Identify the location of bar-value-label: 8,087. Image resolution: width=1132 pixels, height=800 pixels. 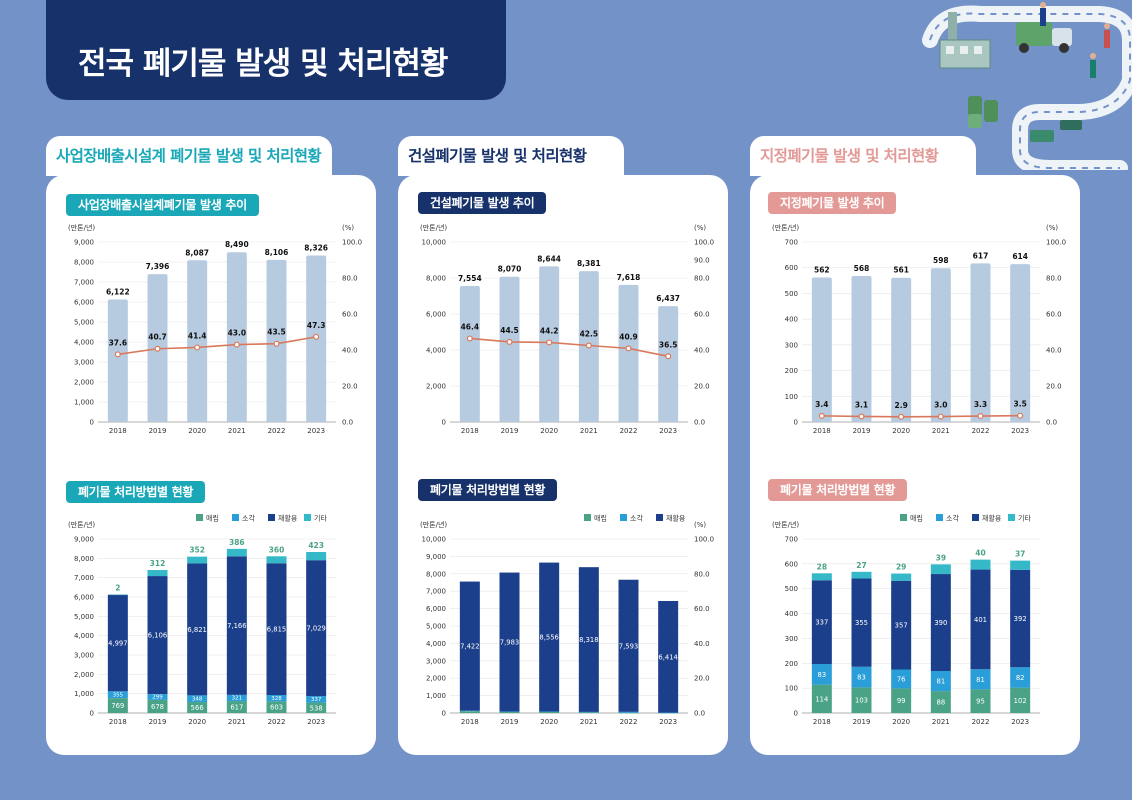
(197, 252).